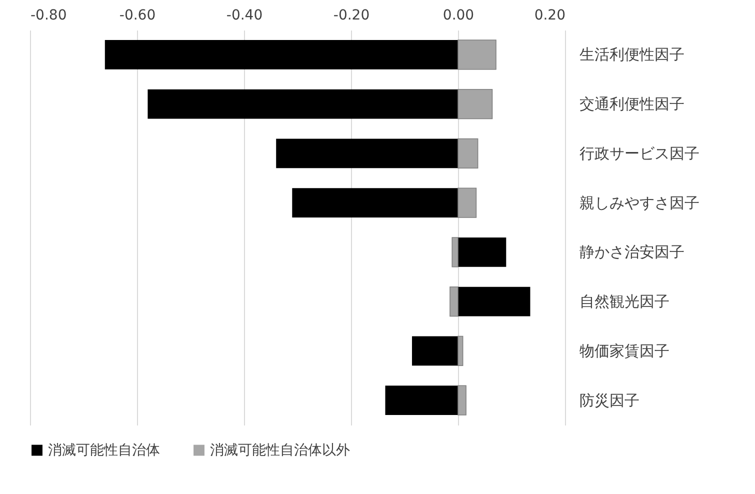  What do you see at coordinates (351, 16) in the screenshot?
I see `x-tick-label: -0.20` at bounding box center [351, 16].